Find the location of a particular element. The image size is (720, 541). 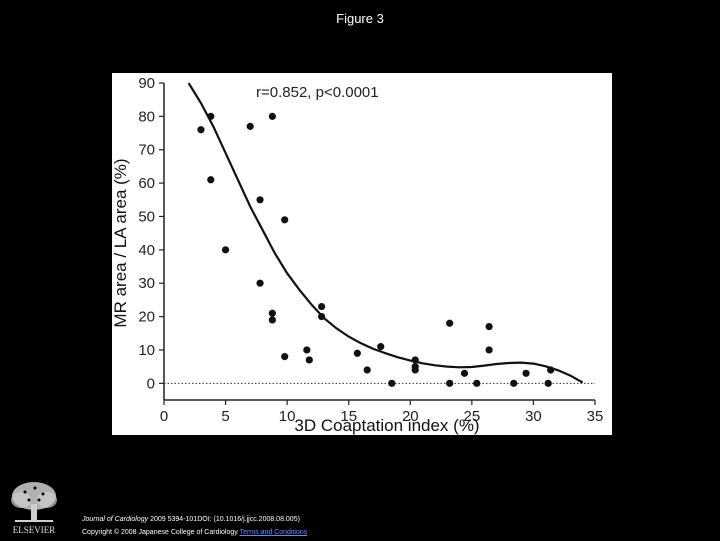

y-tick-label: 30 is located at coordinates (146, 283).